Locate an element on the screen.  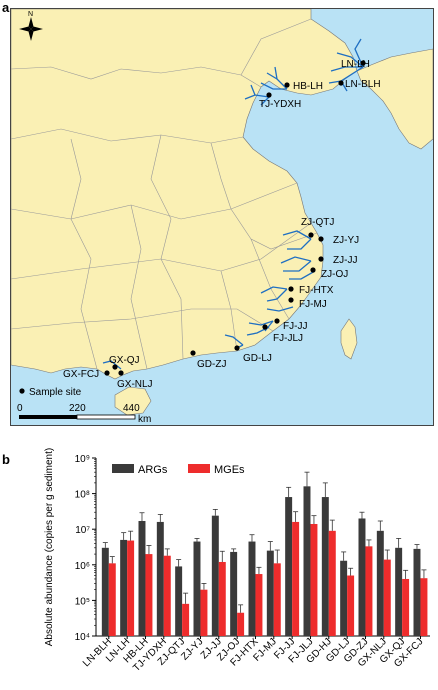
site-dot-fj-htx is located at coordinates (291, 289).